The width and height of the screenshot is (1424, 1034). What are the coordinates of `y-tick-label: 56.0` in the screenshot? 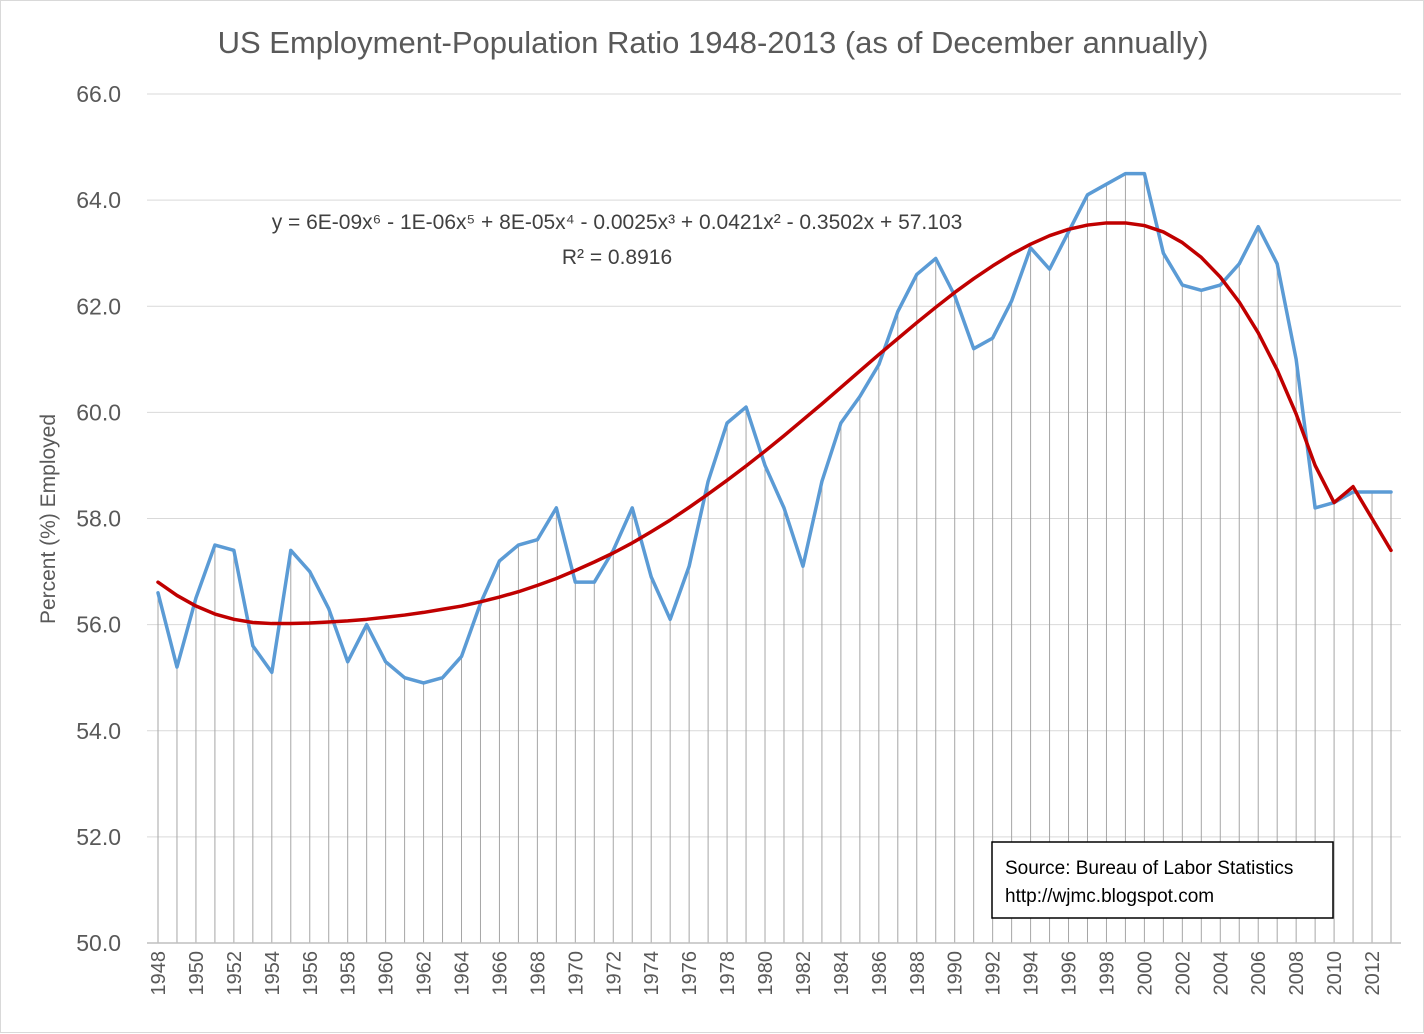 It's located at (98, 625).